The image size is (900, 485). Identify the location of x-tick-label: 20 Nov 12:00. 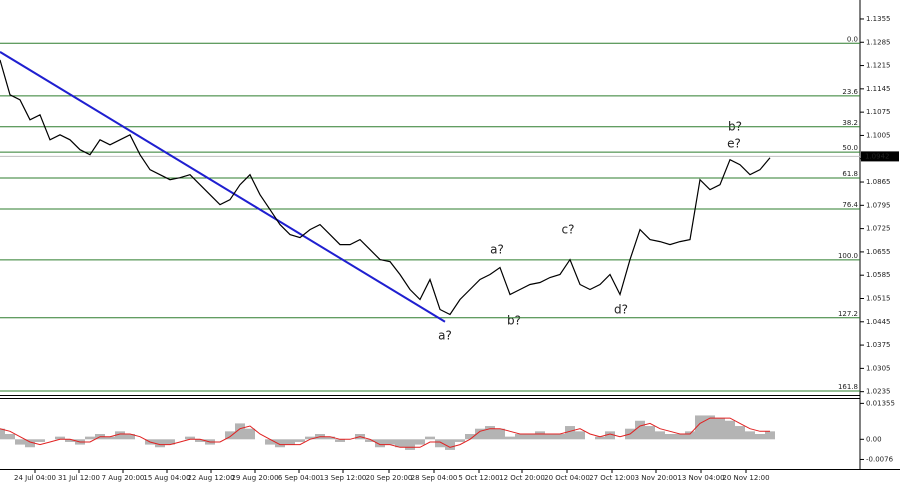
(745, 478).